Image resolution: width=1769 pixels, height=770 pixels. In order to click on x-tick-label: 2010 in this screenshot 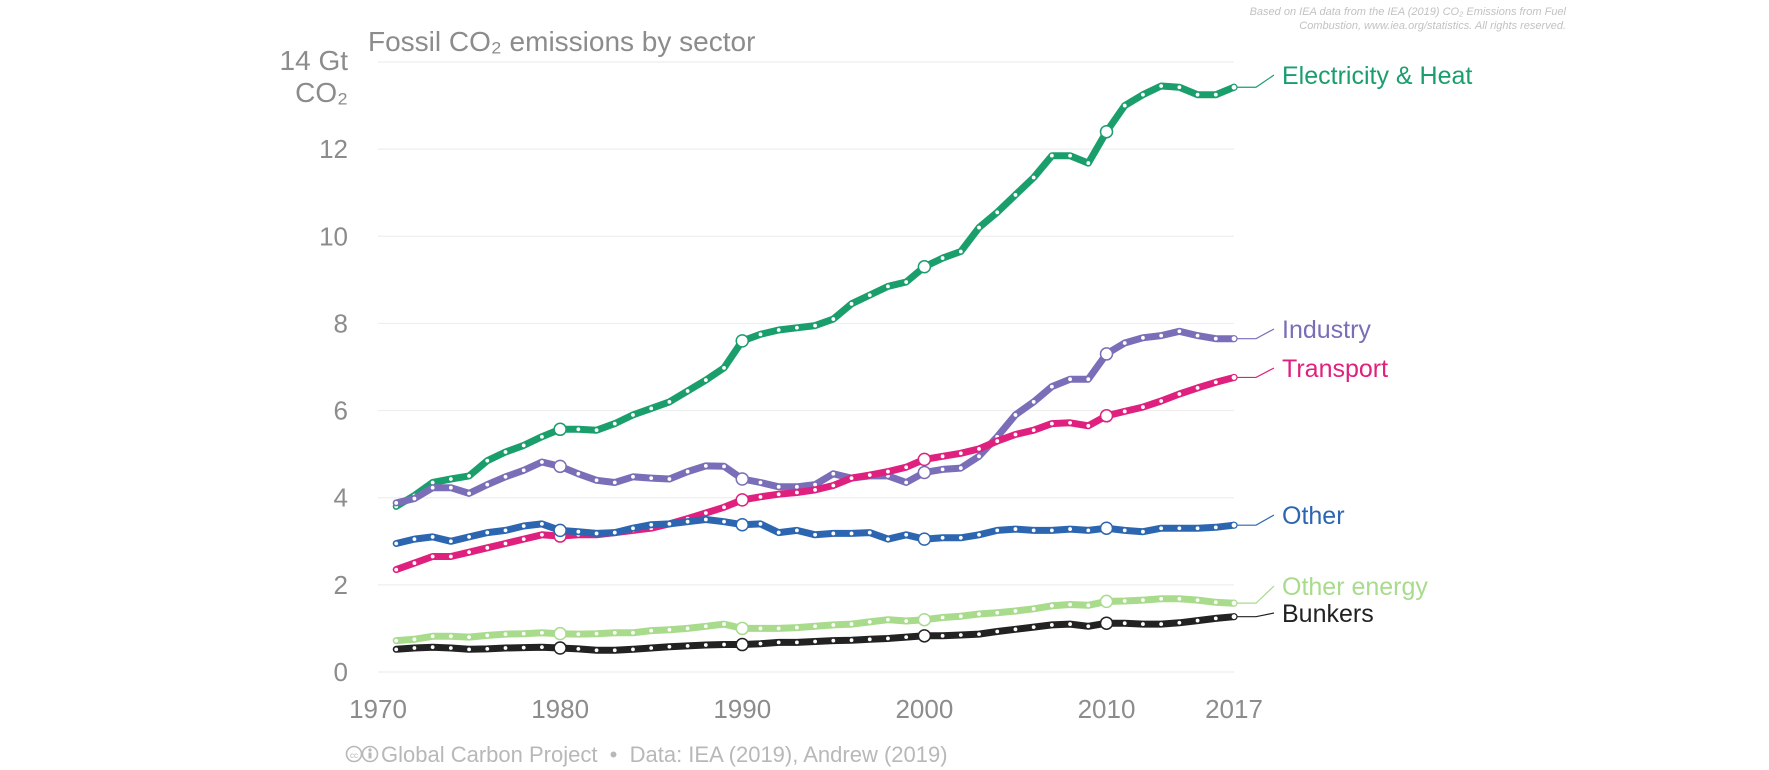, I will do `click(1107, 709)`.